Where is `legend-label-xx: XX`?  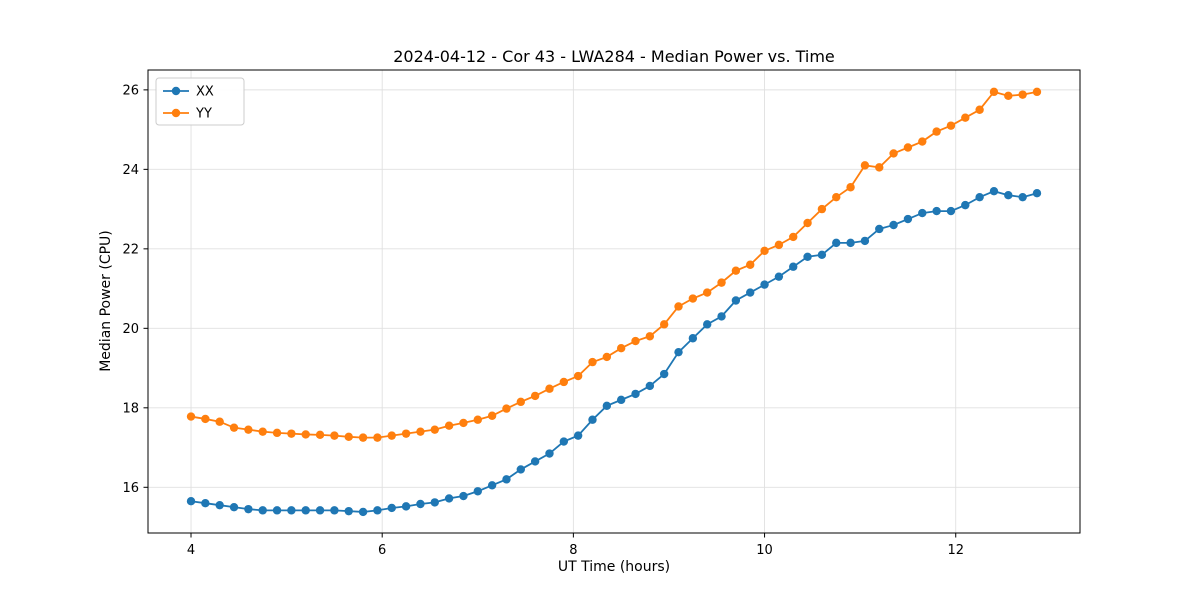 legend-label-xx: XX is located at coordinates (205, 92).